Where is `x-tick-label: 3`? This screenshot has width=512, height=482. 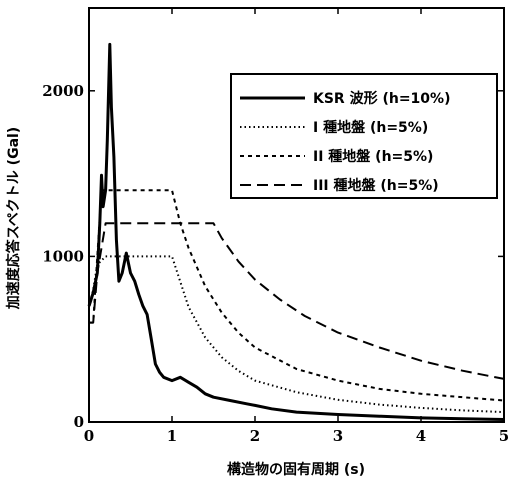
x-tick-label: 3 is located at coordinates (338, 436).